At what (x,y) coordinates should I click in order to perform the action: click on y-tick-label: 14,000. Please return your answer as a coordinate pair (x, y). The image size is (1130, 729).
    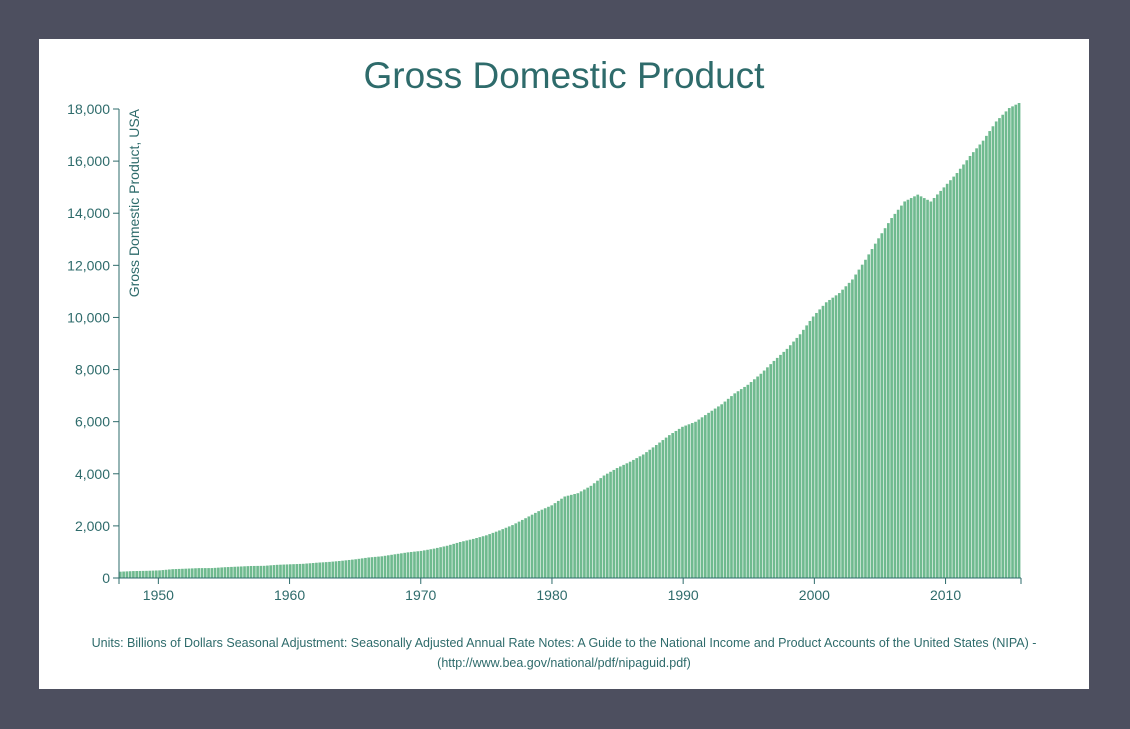
    Looking at the image, I should click on (88, 213).